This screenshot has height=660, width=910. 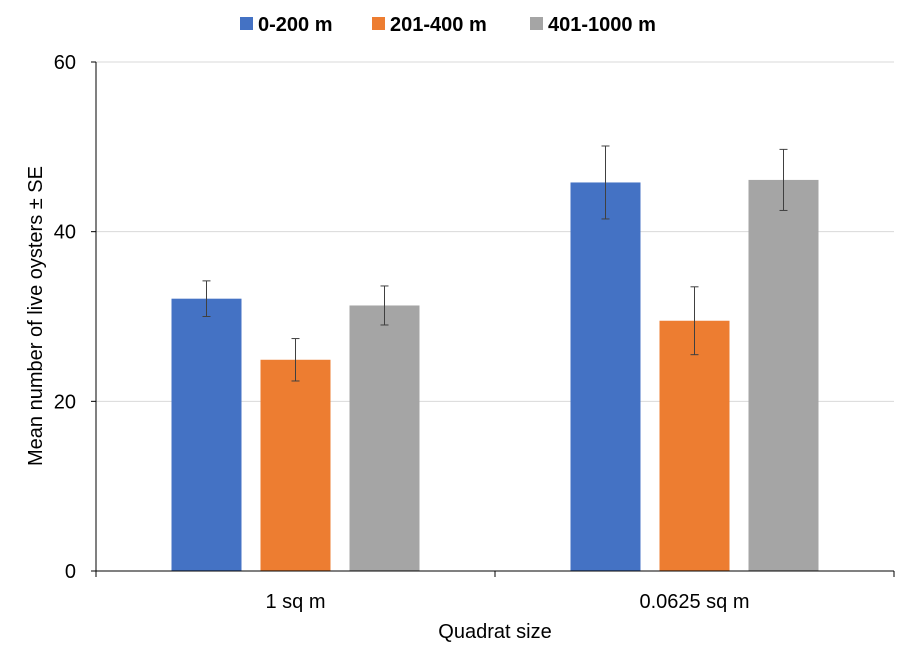 What do you see at coordinates (65, 63) in the screenshot?
I see `y-tick-label: 60` at bounding box center [65, 63].